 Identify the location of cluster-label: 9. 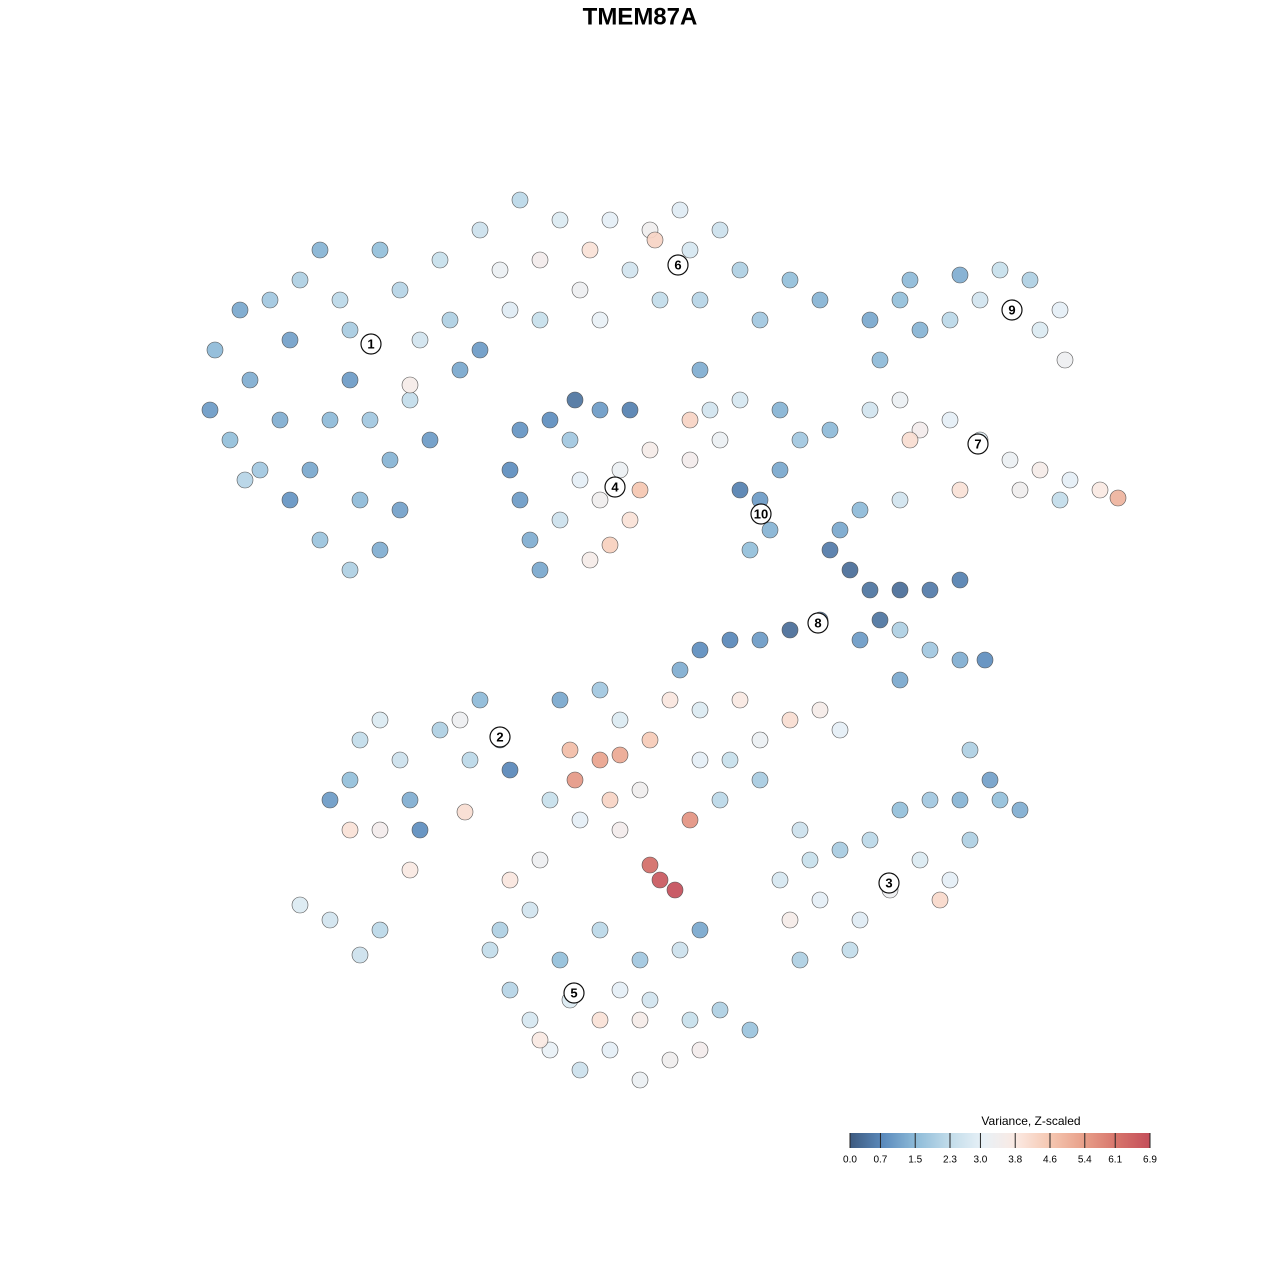
(1011, 309).